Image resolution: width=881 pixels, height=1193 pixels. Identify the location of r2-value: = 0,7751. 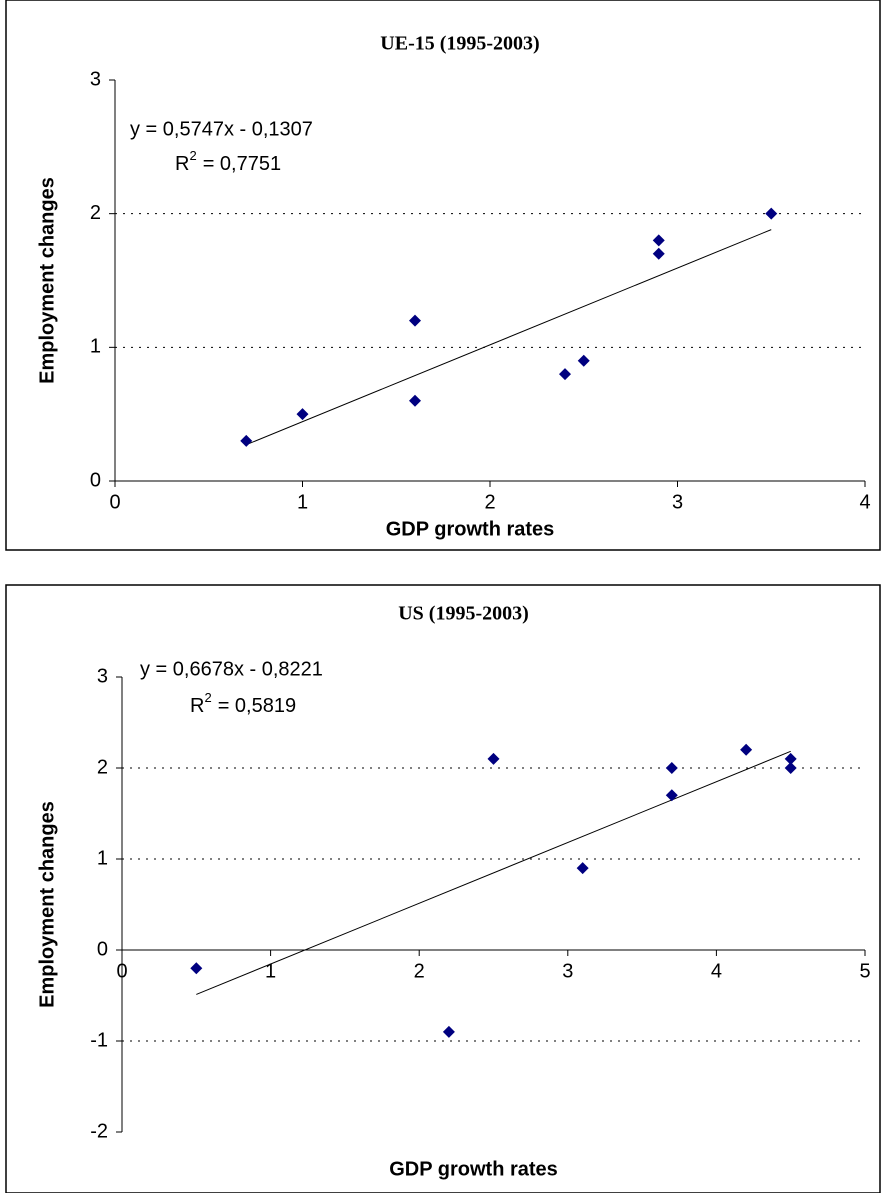
(242, 164).